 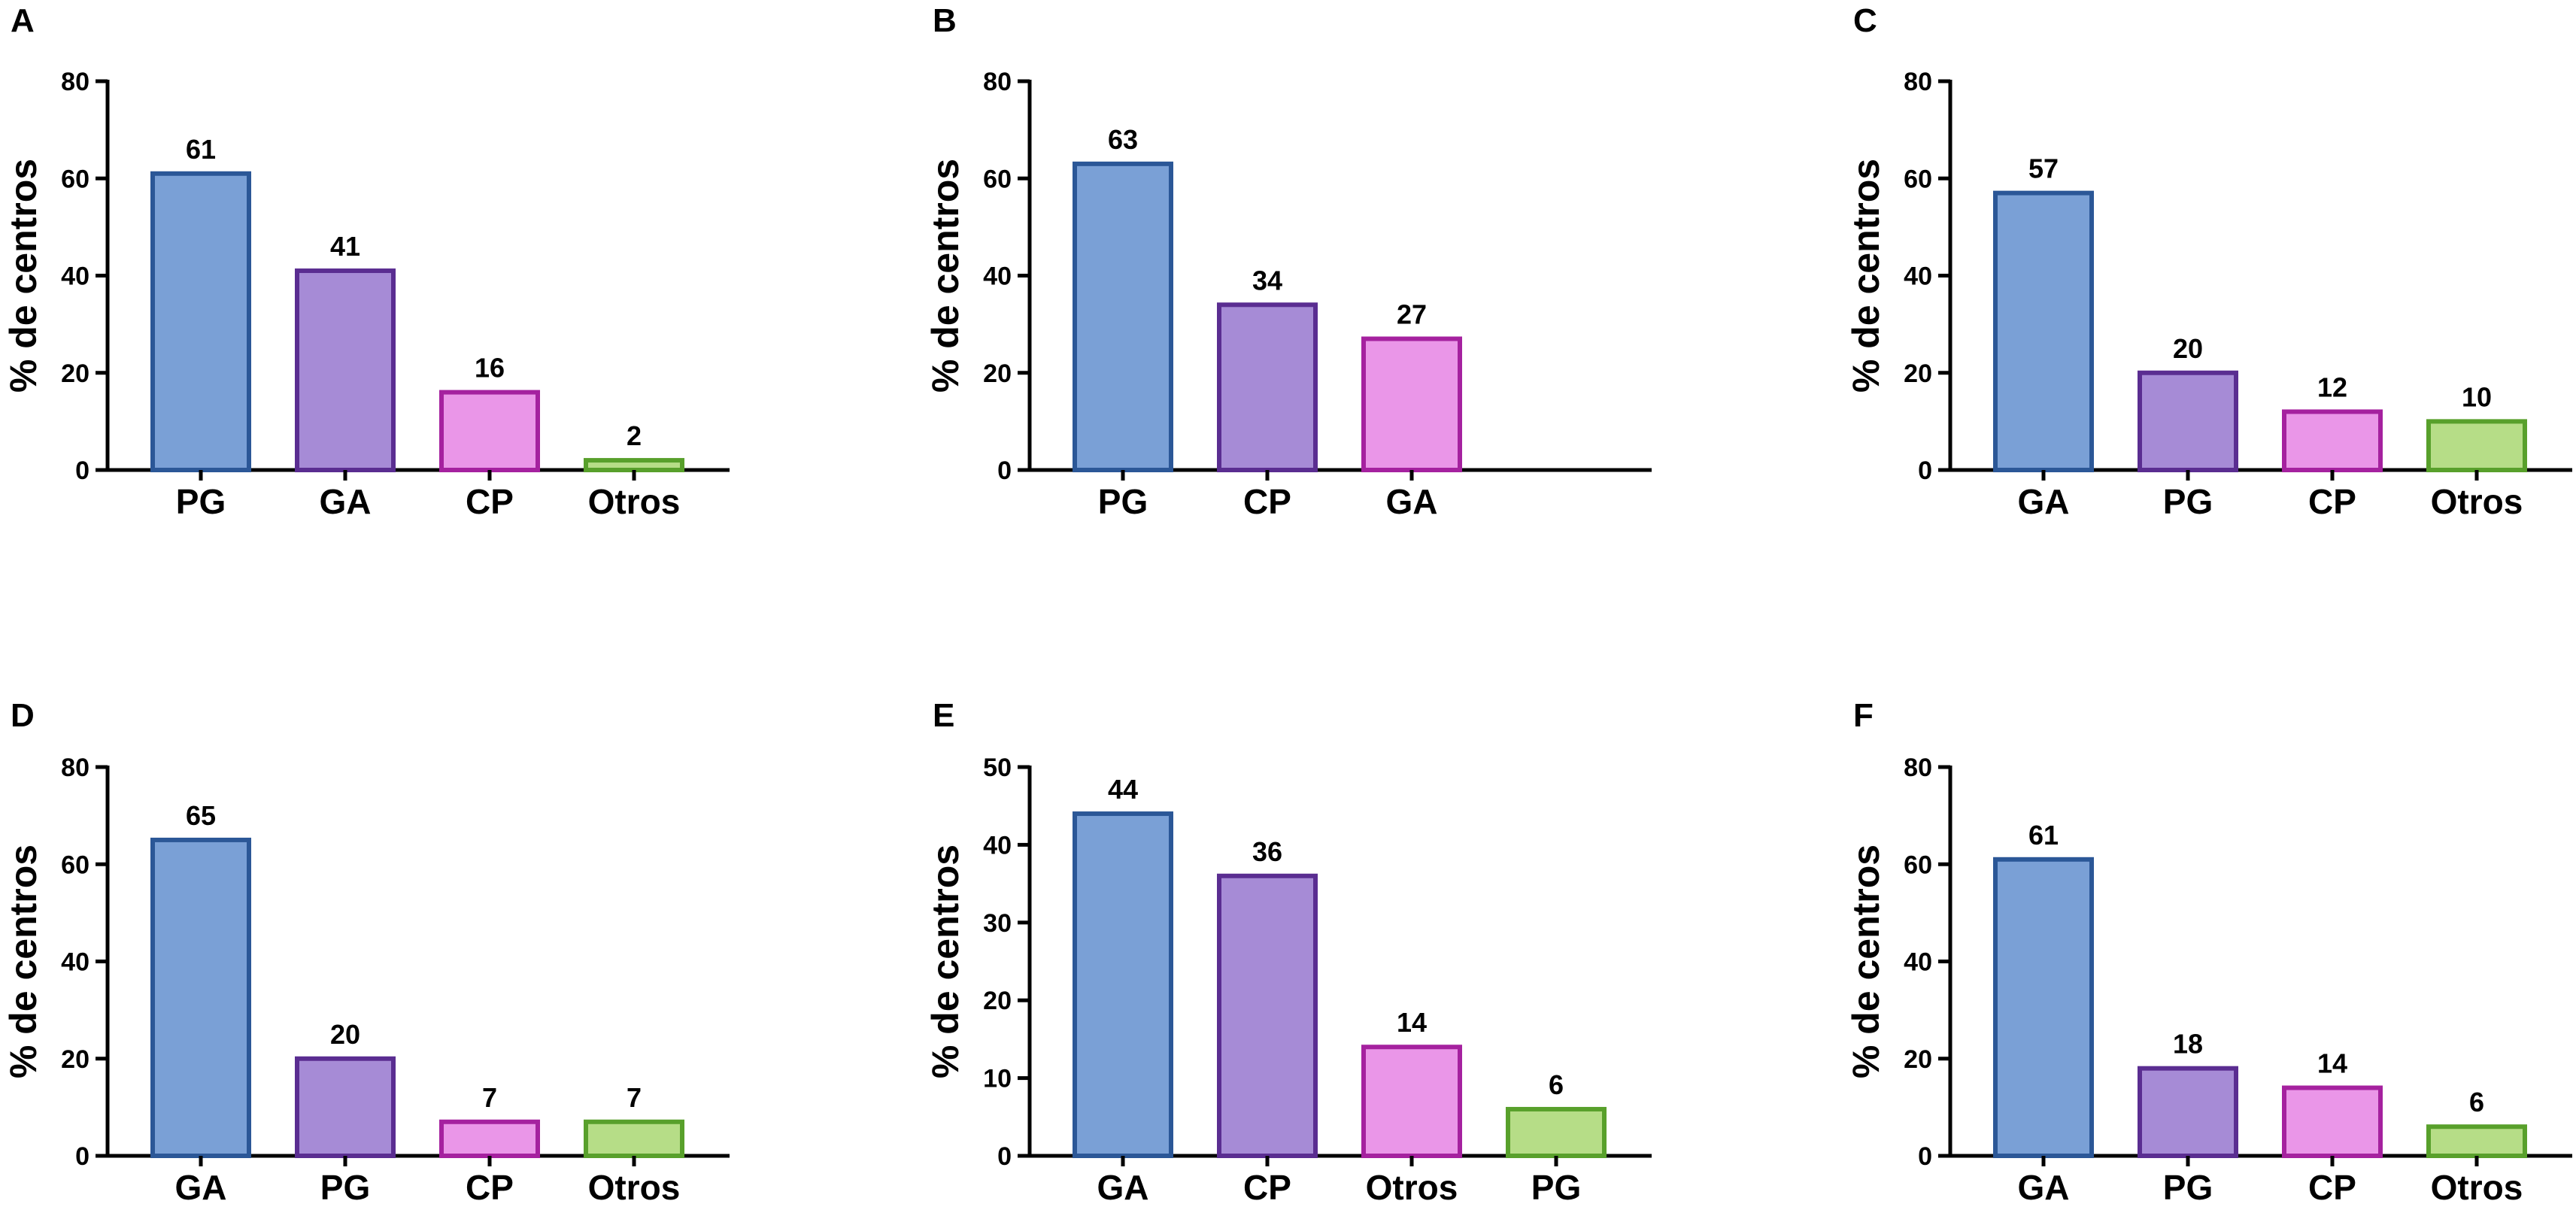 What do you see at coordinates (490, 368) in the screenshot?
I see `data-label: 16` at bounding box center [490, 368].